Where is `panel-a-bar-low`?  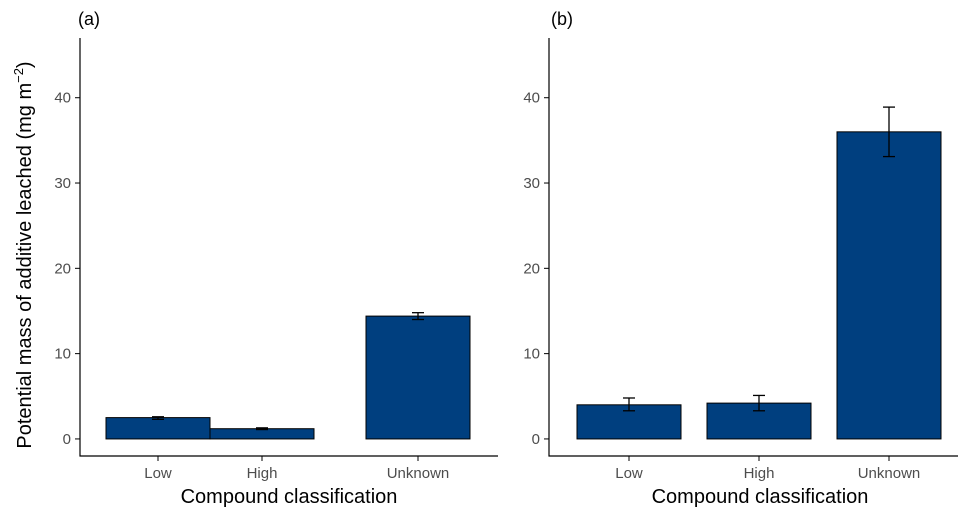 panel-a-bar-low is located at coordinates (158, 428).